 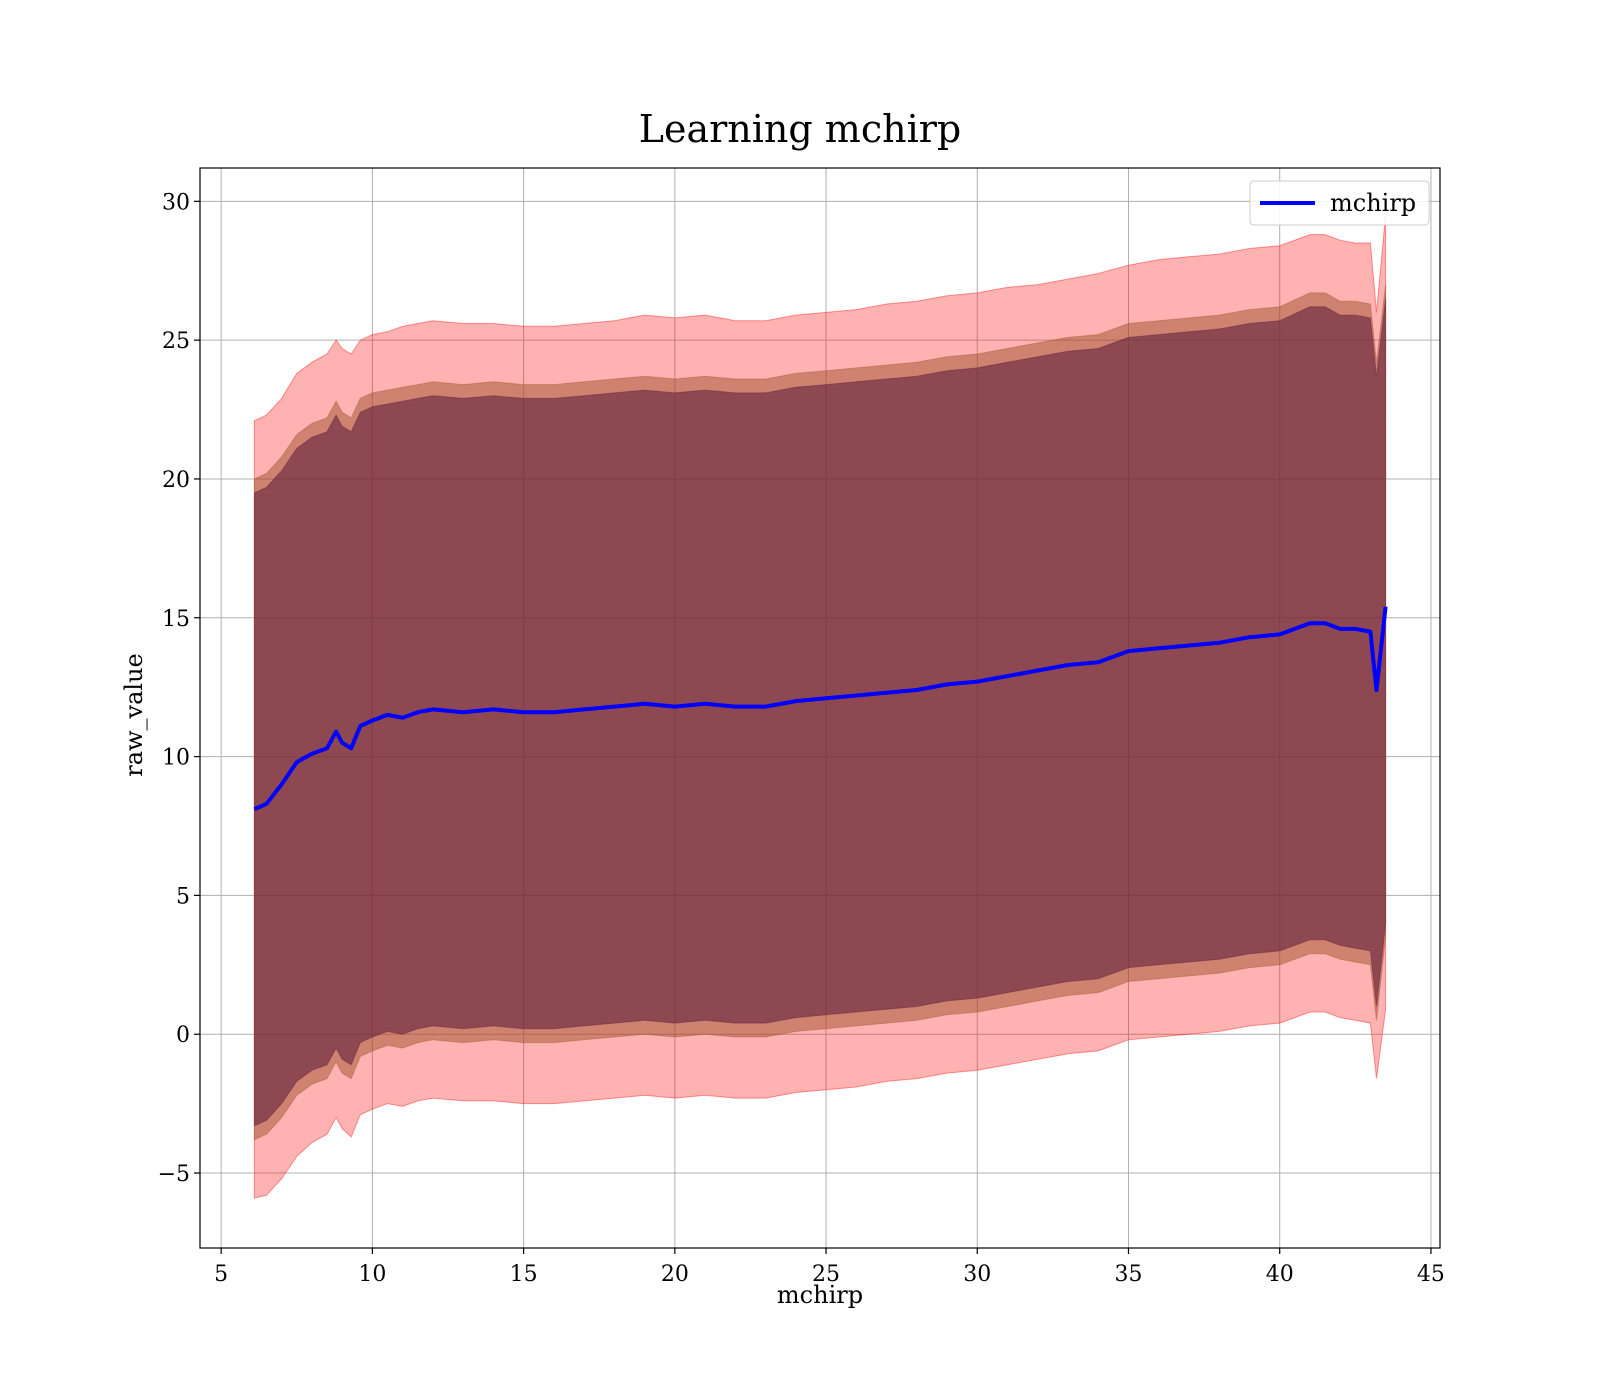 What do you see at coordinates (183, 896) in the screenshot?
I see `y-tick-label: 5` at bounding box center [183, 896].